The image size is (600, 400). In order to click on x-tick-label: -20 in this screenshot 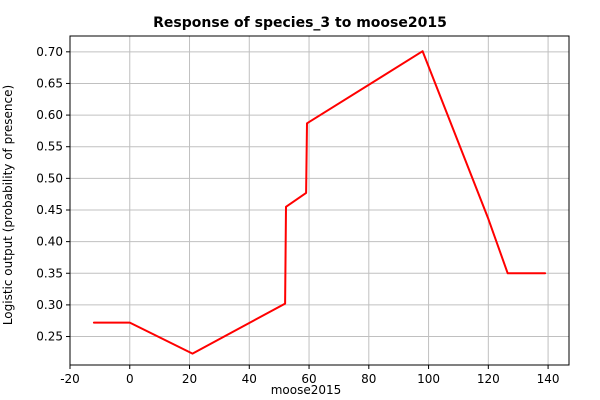, I will do `click(70, 379)`.